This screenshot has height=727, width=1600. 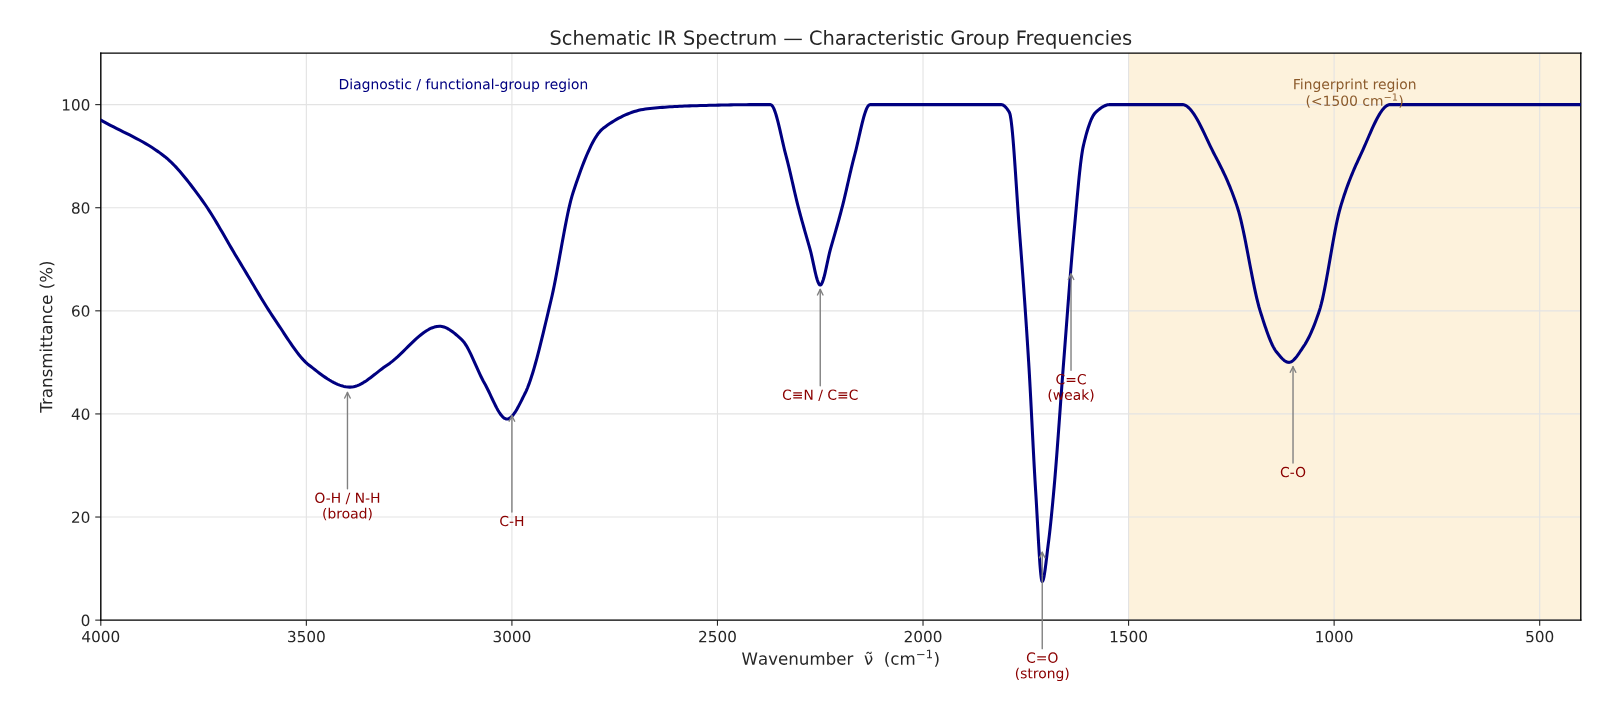 I want to click on annotation: Diagnostic / functional-group region, so click(x=463, y=85).